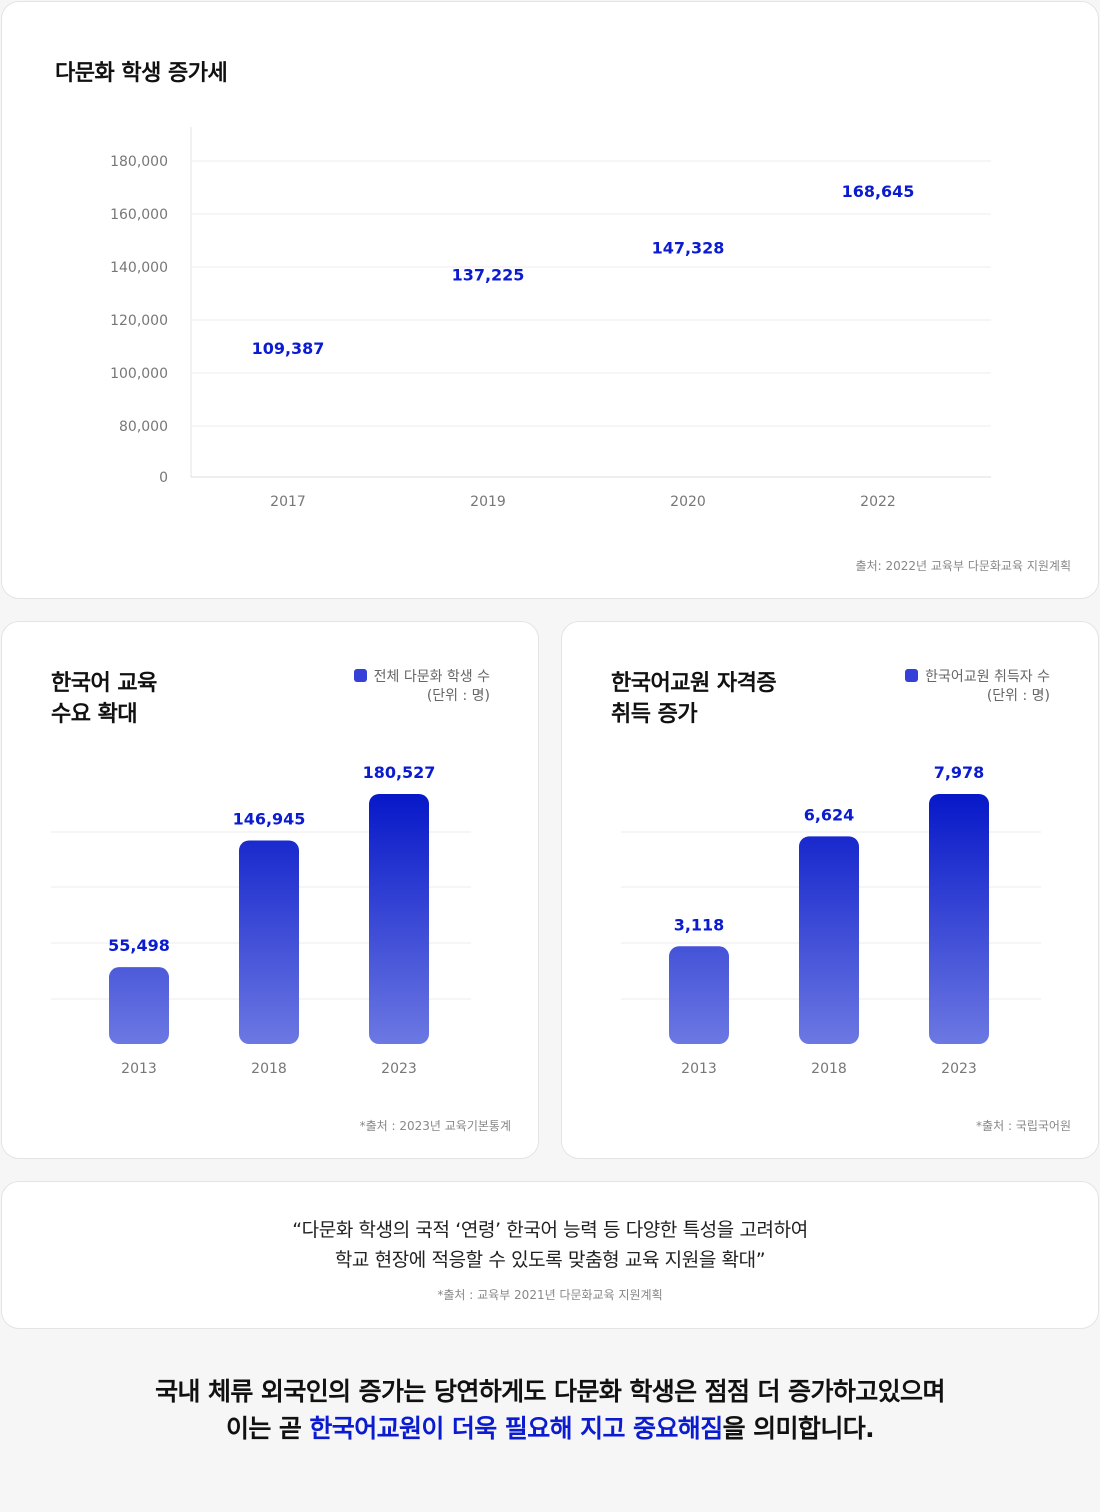  What do you see at coordinates (139, 945) in the screenshot?
I see `data-label: 55,498` at bounding box center [139, 945].